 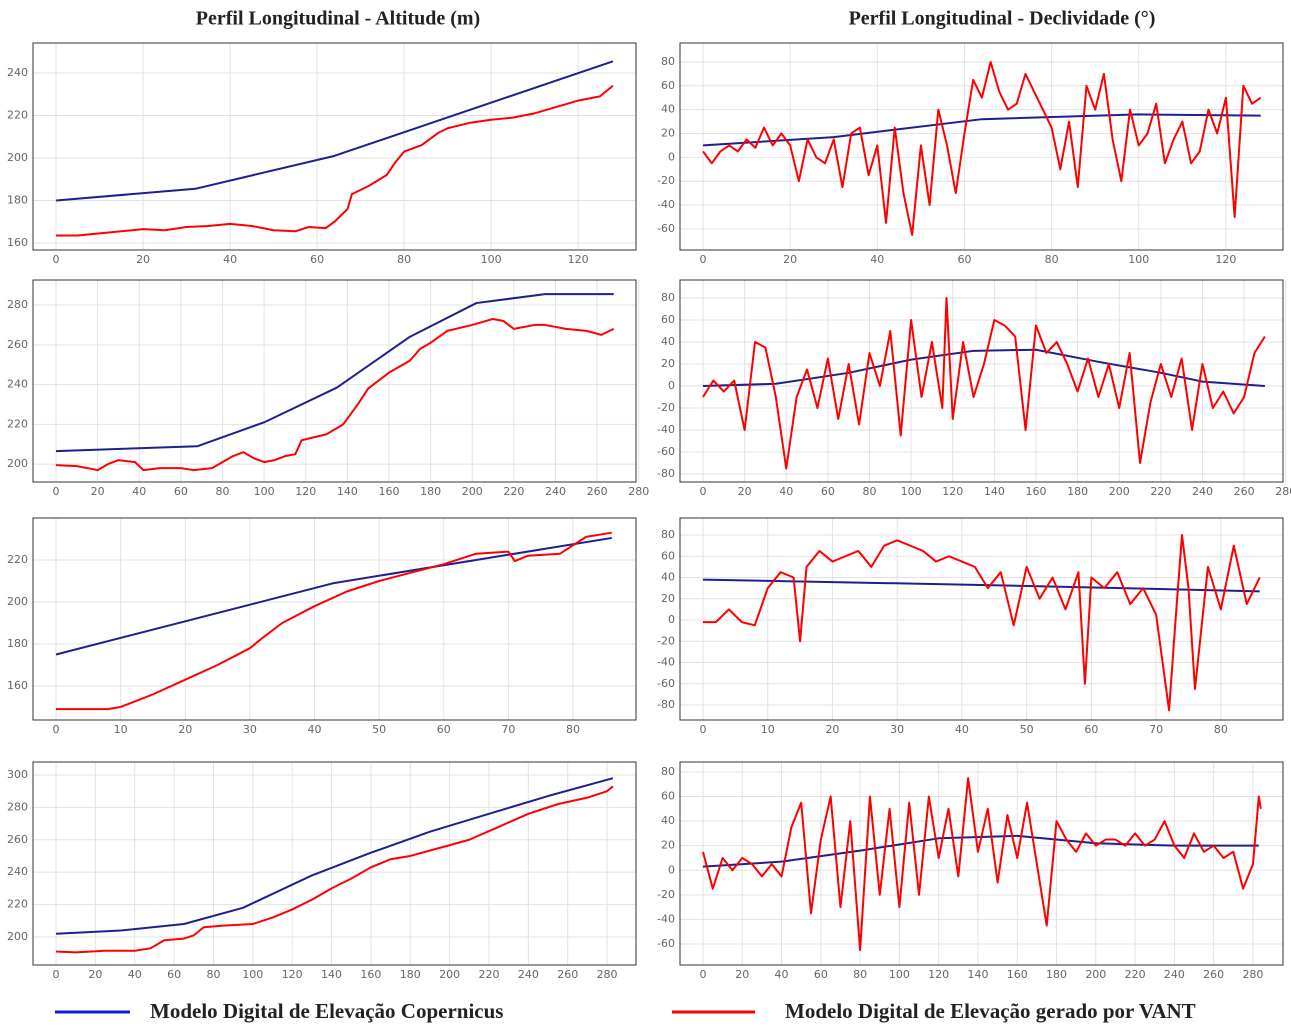 What do you see at coordinates (379, 729) in the screenshot?
I see `x-tick-label: 50` at bounding box center [379, 729].